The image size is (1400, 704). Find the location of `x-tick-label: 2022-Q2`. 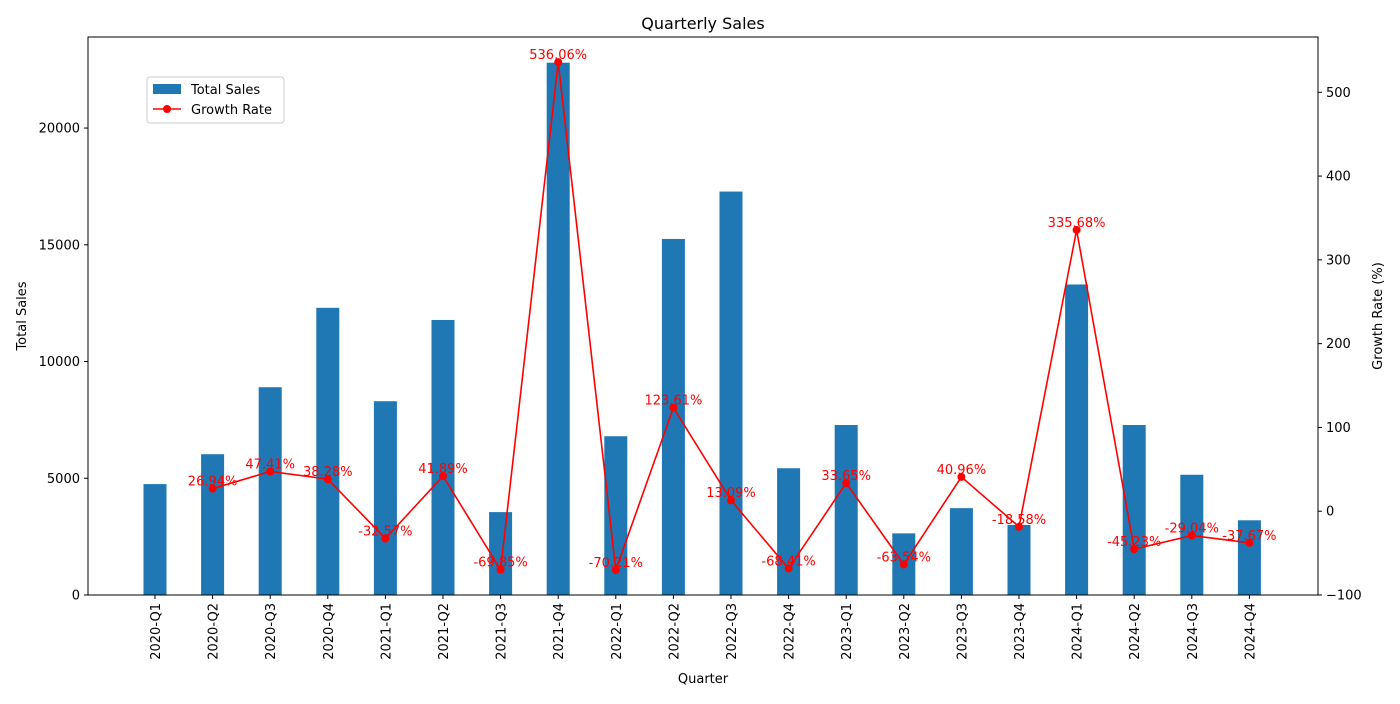

x-tick-label: 2022-Q2 is located at coordinates (674, 631).